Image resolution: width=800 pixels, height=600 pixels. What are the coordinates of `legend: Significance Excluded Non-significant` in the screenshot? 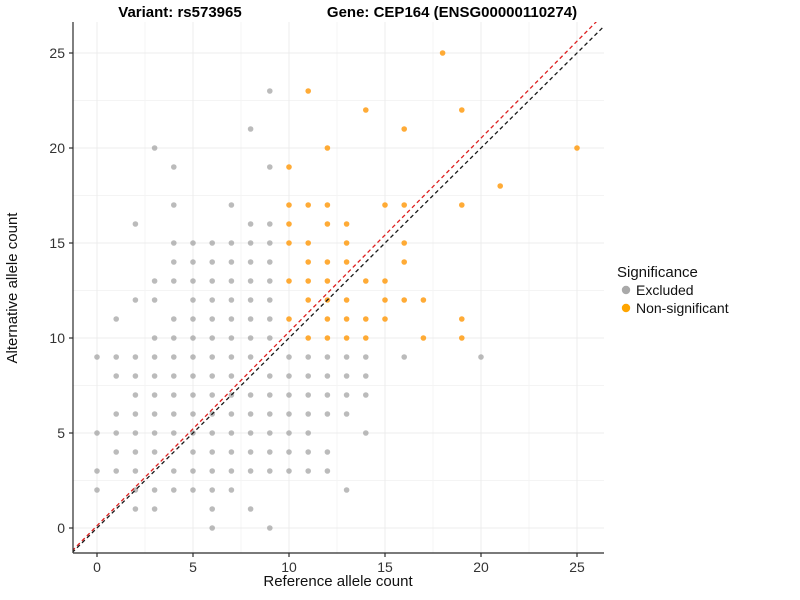 It's located at (673, 290).